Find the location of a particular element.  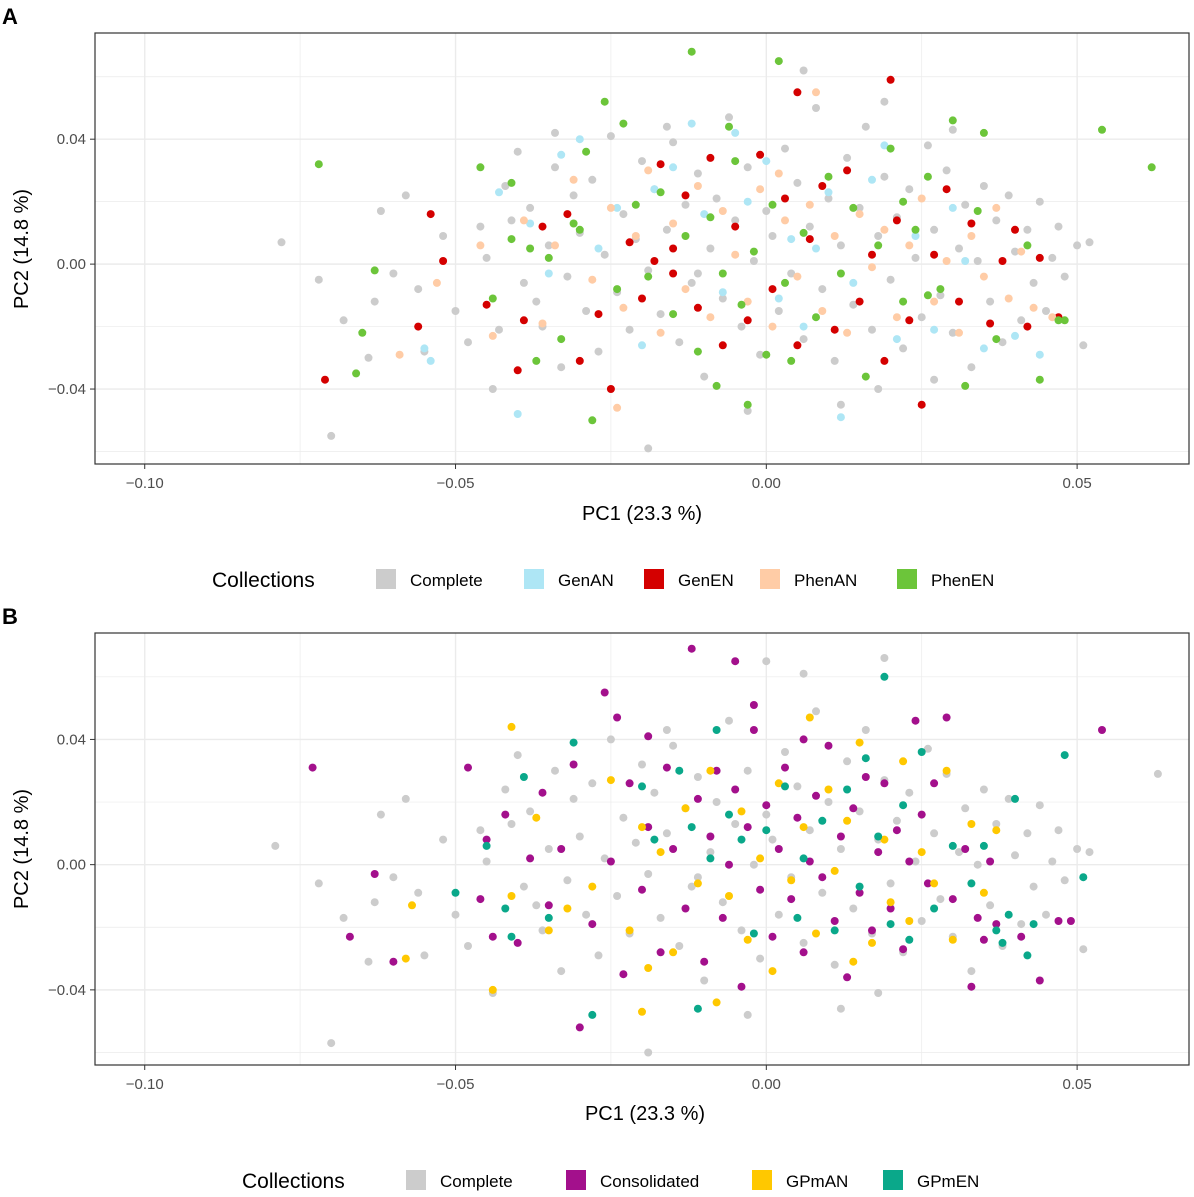

panel-a-legend-title: Collections is located at coordinates (263, 580).